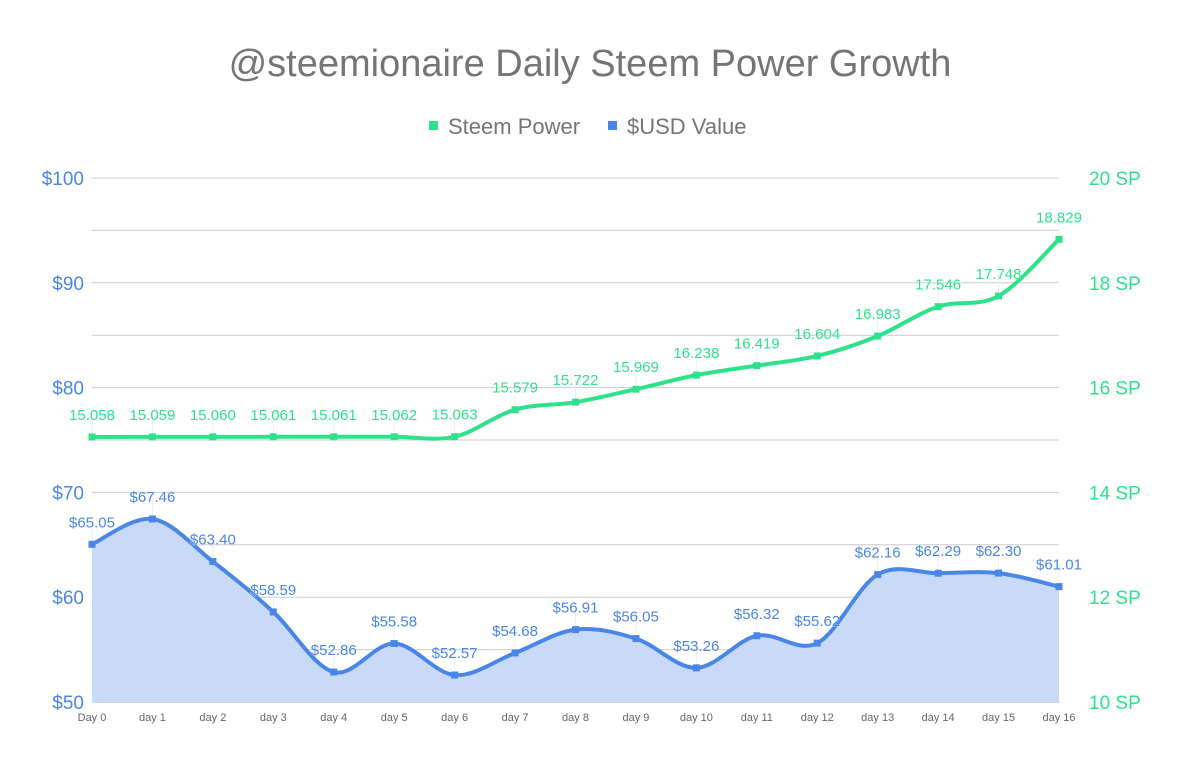 This screenshot has width=1180, height=762. Describe the element at coordinates (999, 551) in the screenshot. I see `data-label-usd-value: $62.30` at that location.